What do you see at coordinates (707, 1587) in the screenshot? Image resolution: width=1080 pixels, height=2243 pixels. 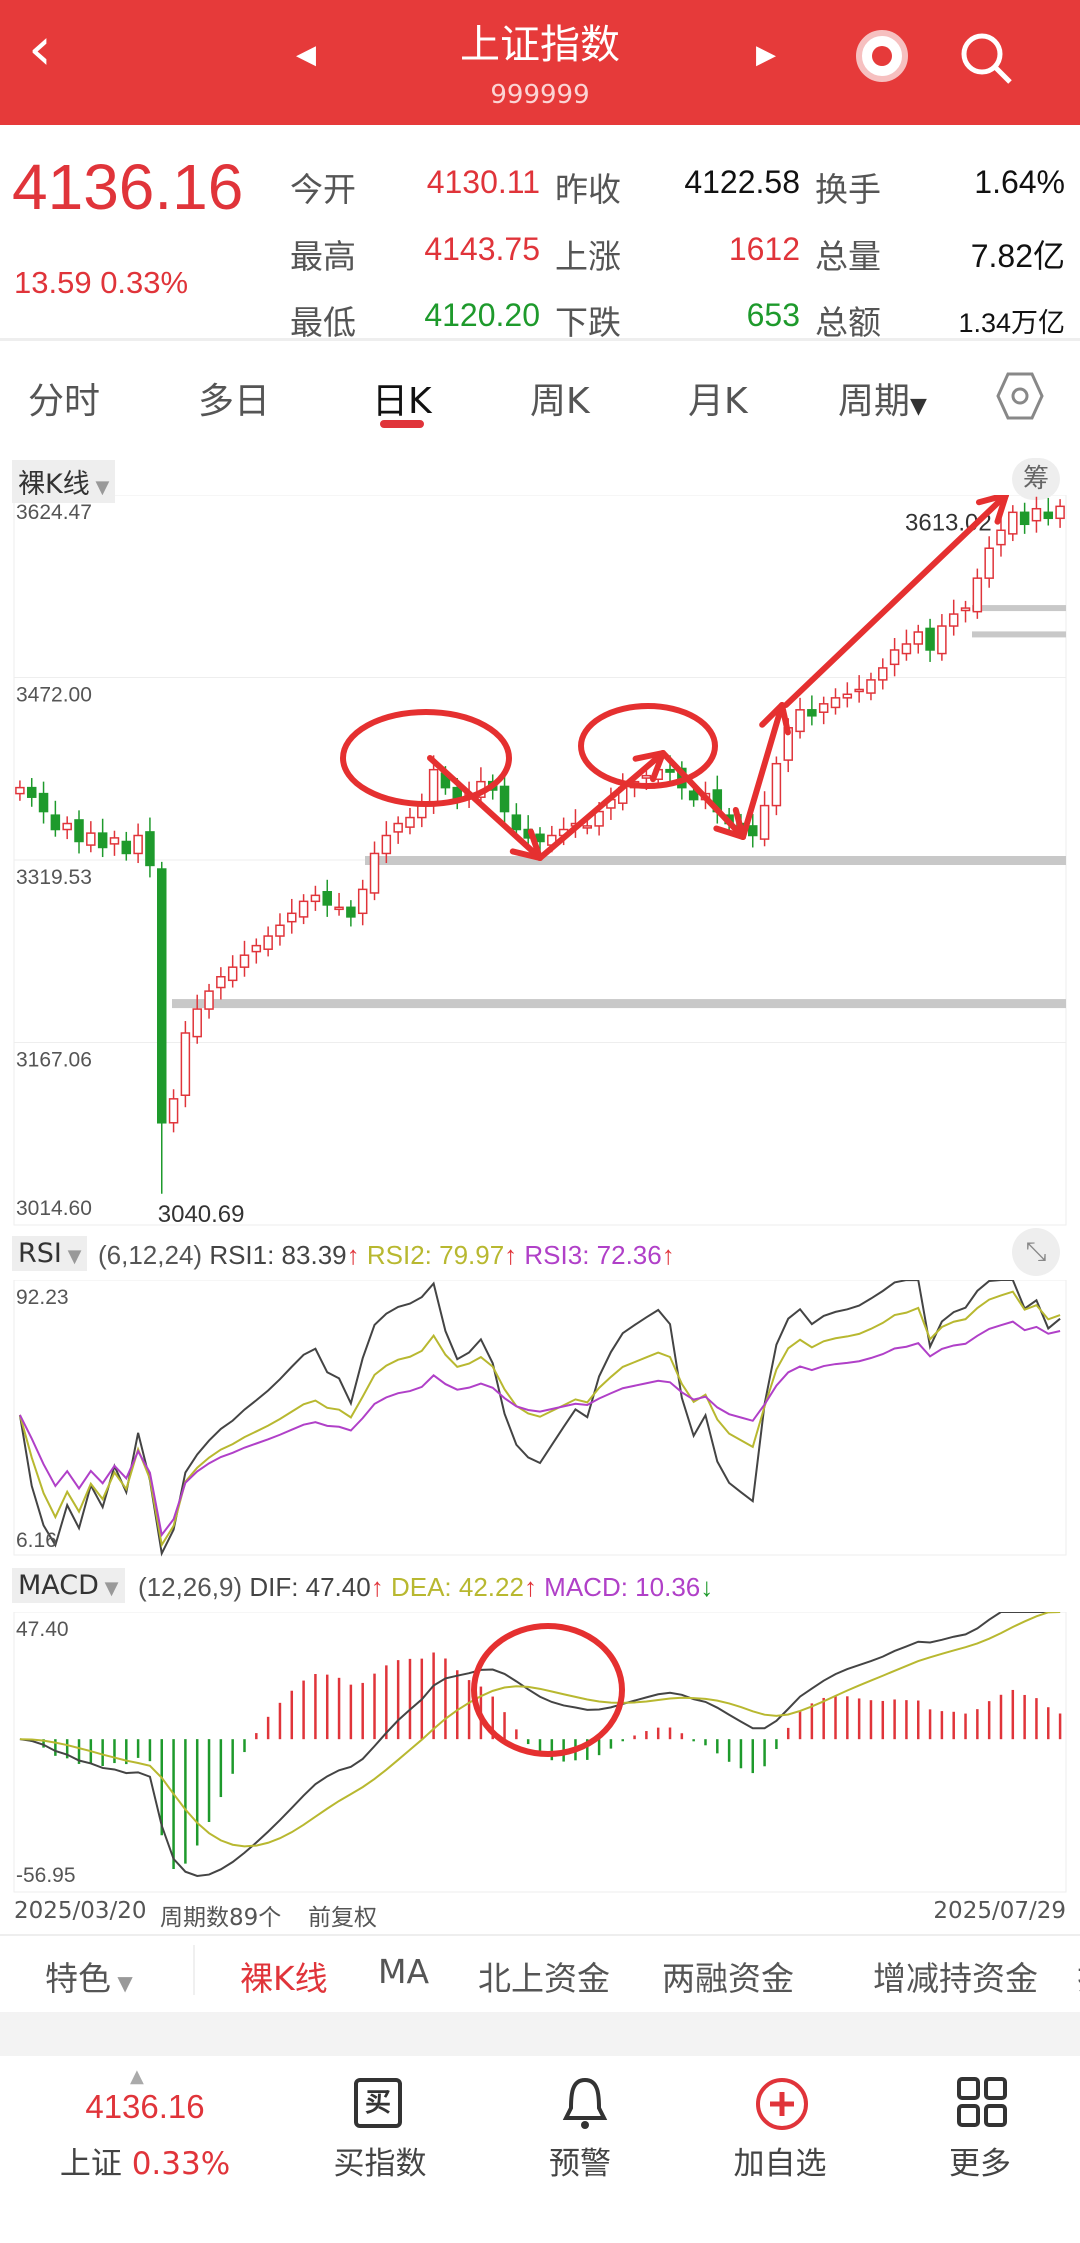 I see `down-arrow-icon: ↓` at bounding box center [707, 1587].